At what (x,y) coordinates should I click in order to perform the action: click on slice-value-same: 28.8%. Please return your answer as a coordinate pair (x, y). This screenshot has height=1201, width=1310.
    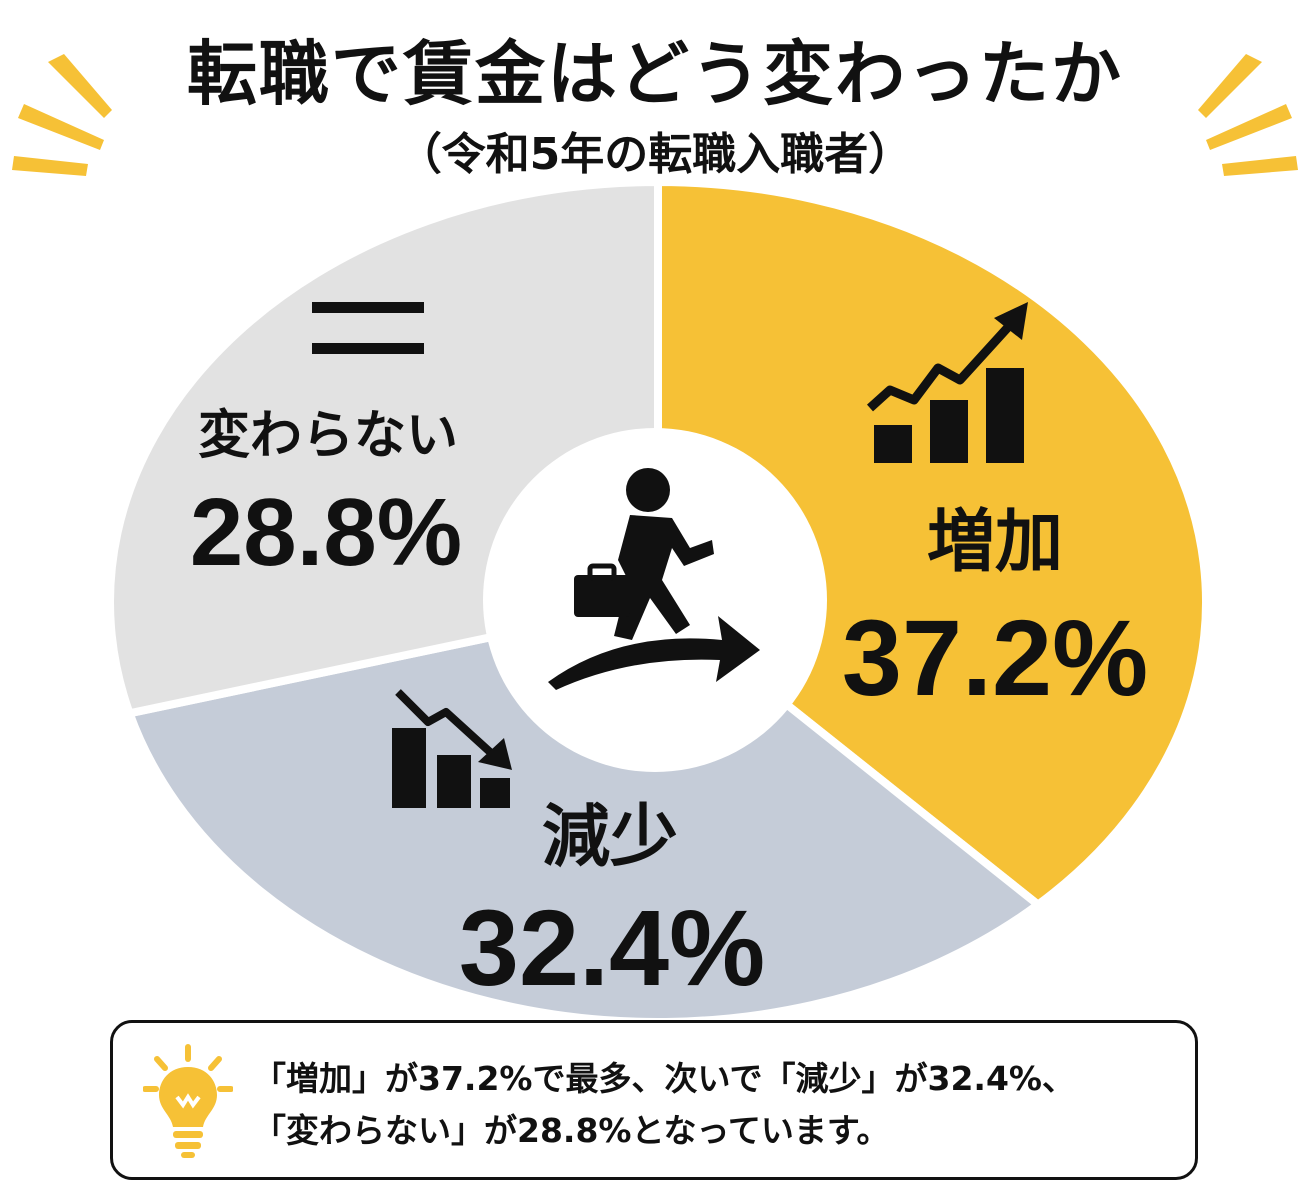
    Looking at the image, I should click on (326, 532).